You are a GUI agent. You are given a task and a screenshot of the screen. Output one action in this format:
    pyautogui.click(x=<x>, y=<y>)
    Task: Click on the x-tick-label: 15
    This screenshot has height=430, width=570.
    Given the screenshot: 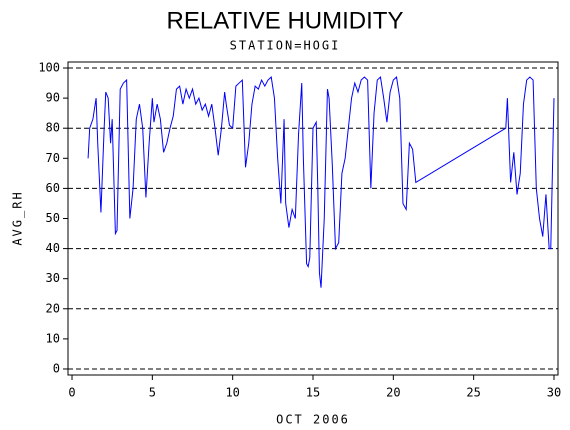 What is the action you would take?
    pyautogui.click(x=313, y=393)
    